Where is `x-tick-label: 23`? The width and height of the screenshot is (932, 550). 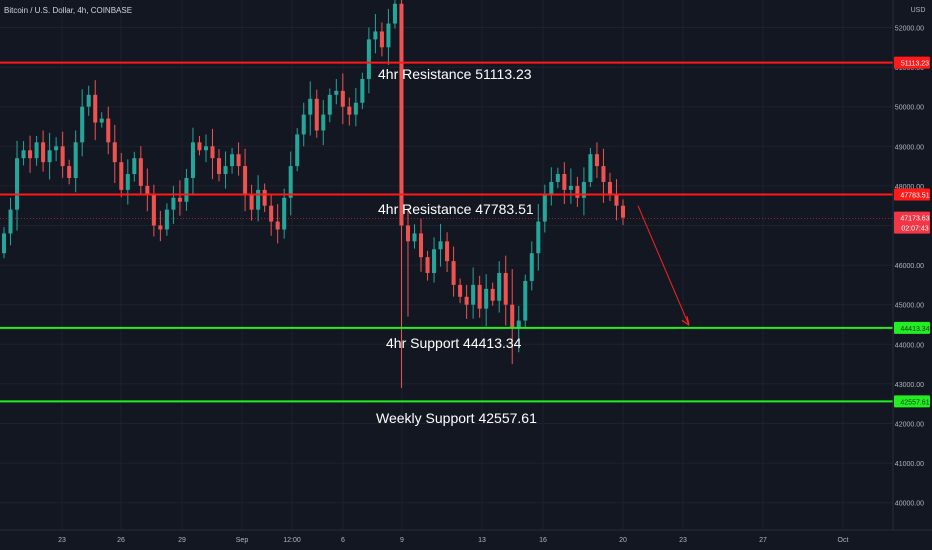 x-tick-label: 23 is located at coordinates (62, 540).